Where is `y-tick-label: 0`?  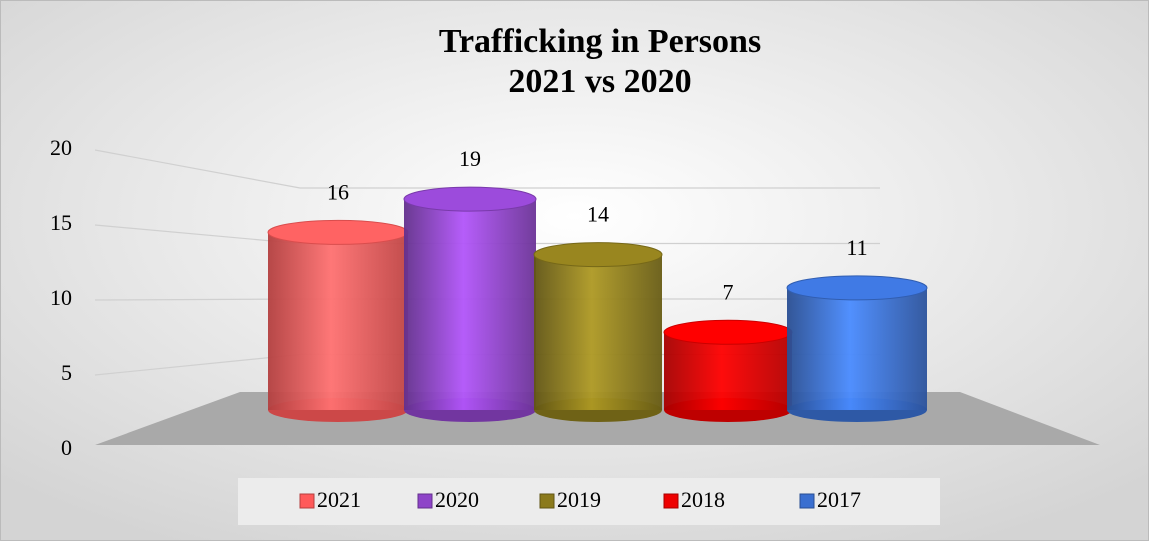
y-tick-label: 0 is located at coordinates (66, 447).